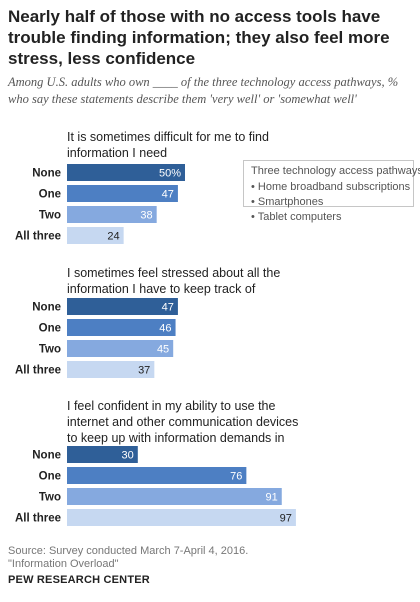 The height and width of the screenshot is (602, 420). I want to click on legend-box, so click(328, 183).